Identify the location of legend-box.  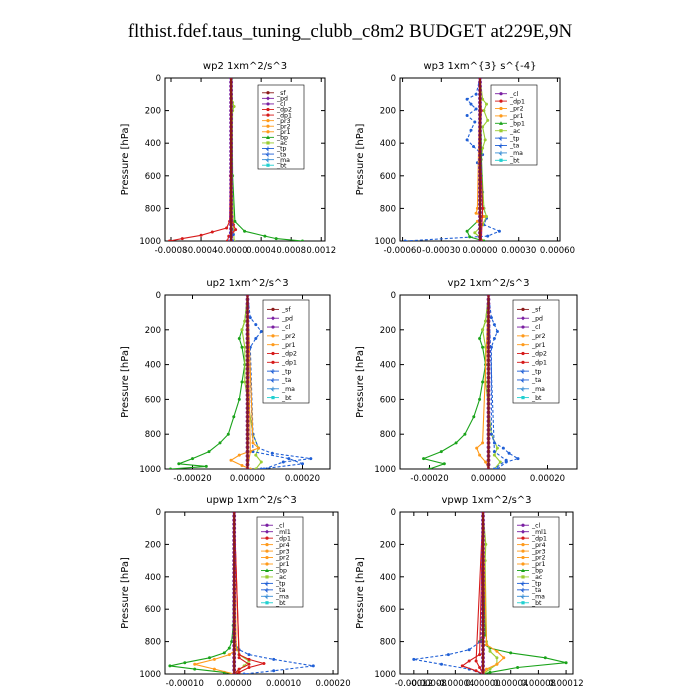
(514, 125).